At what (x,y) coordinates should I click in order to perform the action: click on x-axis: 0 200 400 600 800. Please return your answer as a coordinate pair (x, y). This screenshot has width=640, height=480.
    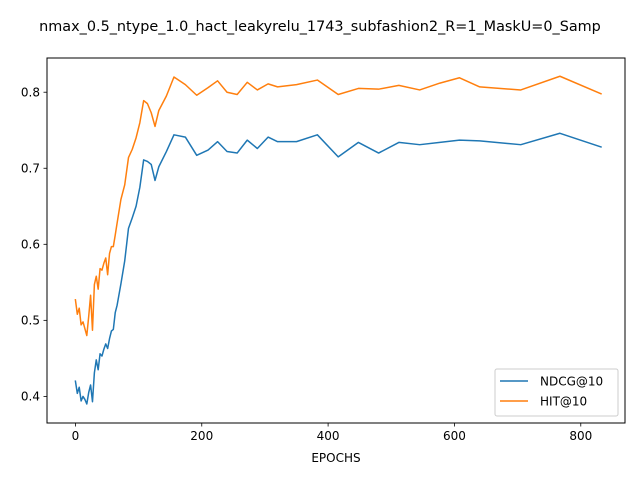
    Looking at the image, I should click on (332, 433).